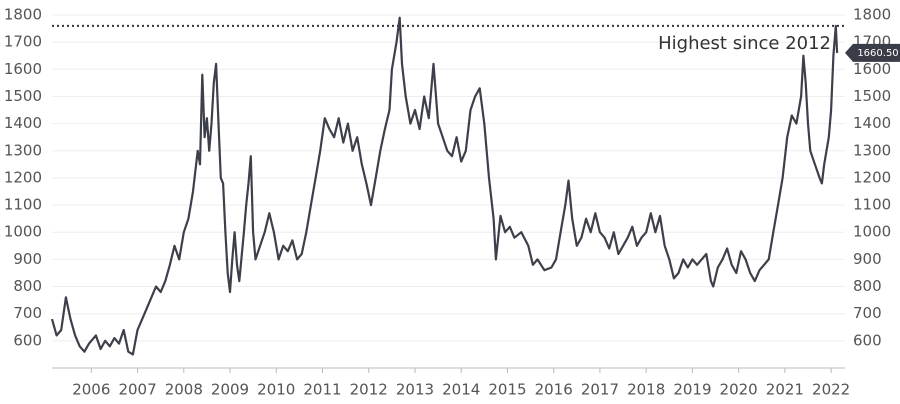 The image size is (900, 404). I want to click on x-tick-label: 2011, so click(322, 390).